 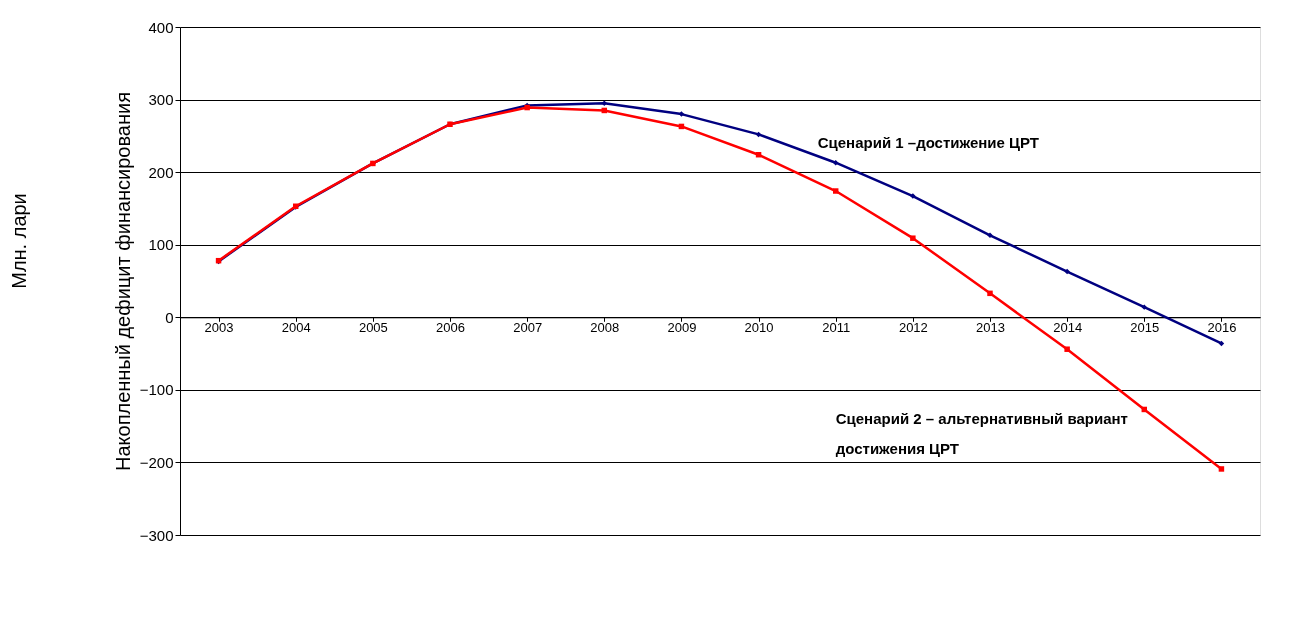 What do you see at coordinates (528, 327) in the screenshot?
I see `x-tick-label: 2007` at bounding box center [528, 327].